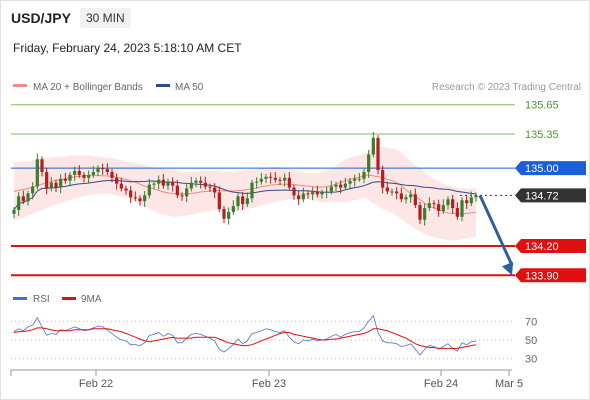 The width and height of the screenshot is (590, 400). I want to click on level-label-135-00: 135.00, so click(542, 169).